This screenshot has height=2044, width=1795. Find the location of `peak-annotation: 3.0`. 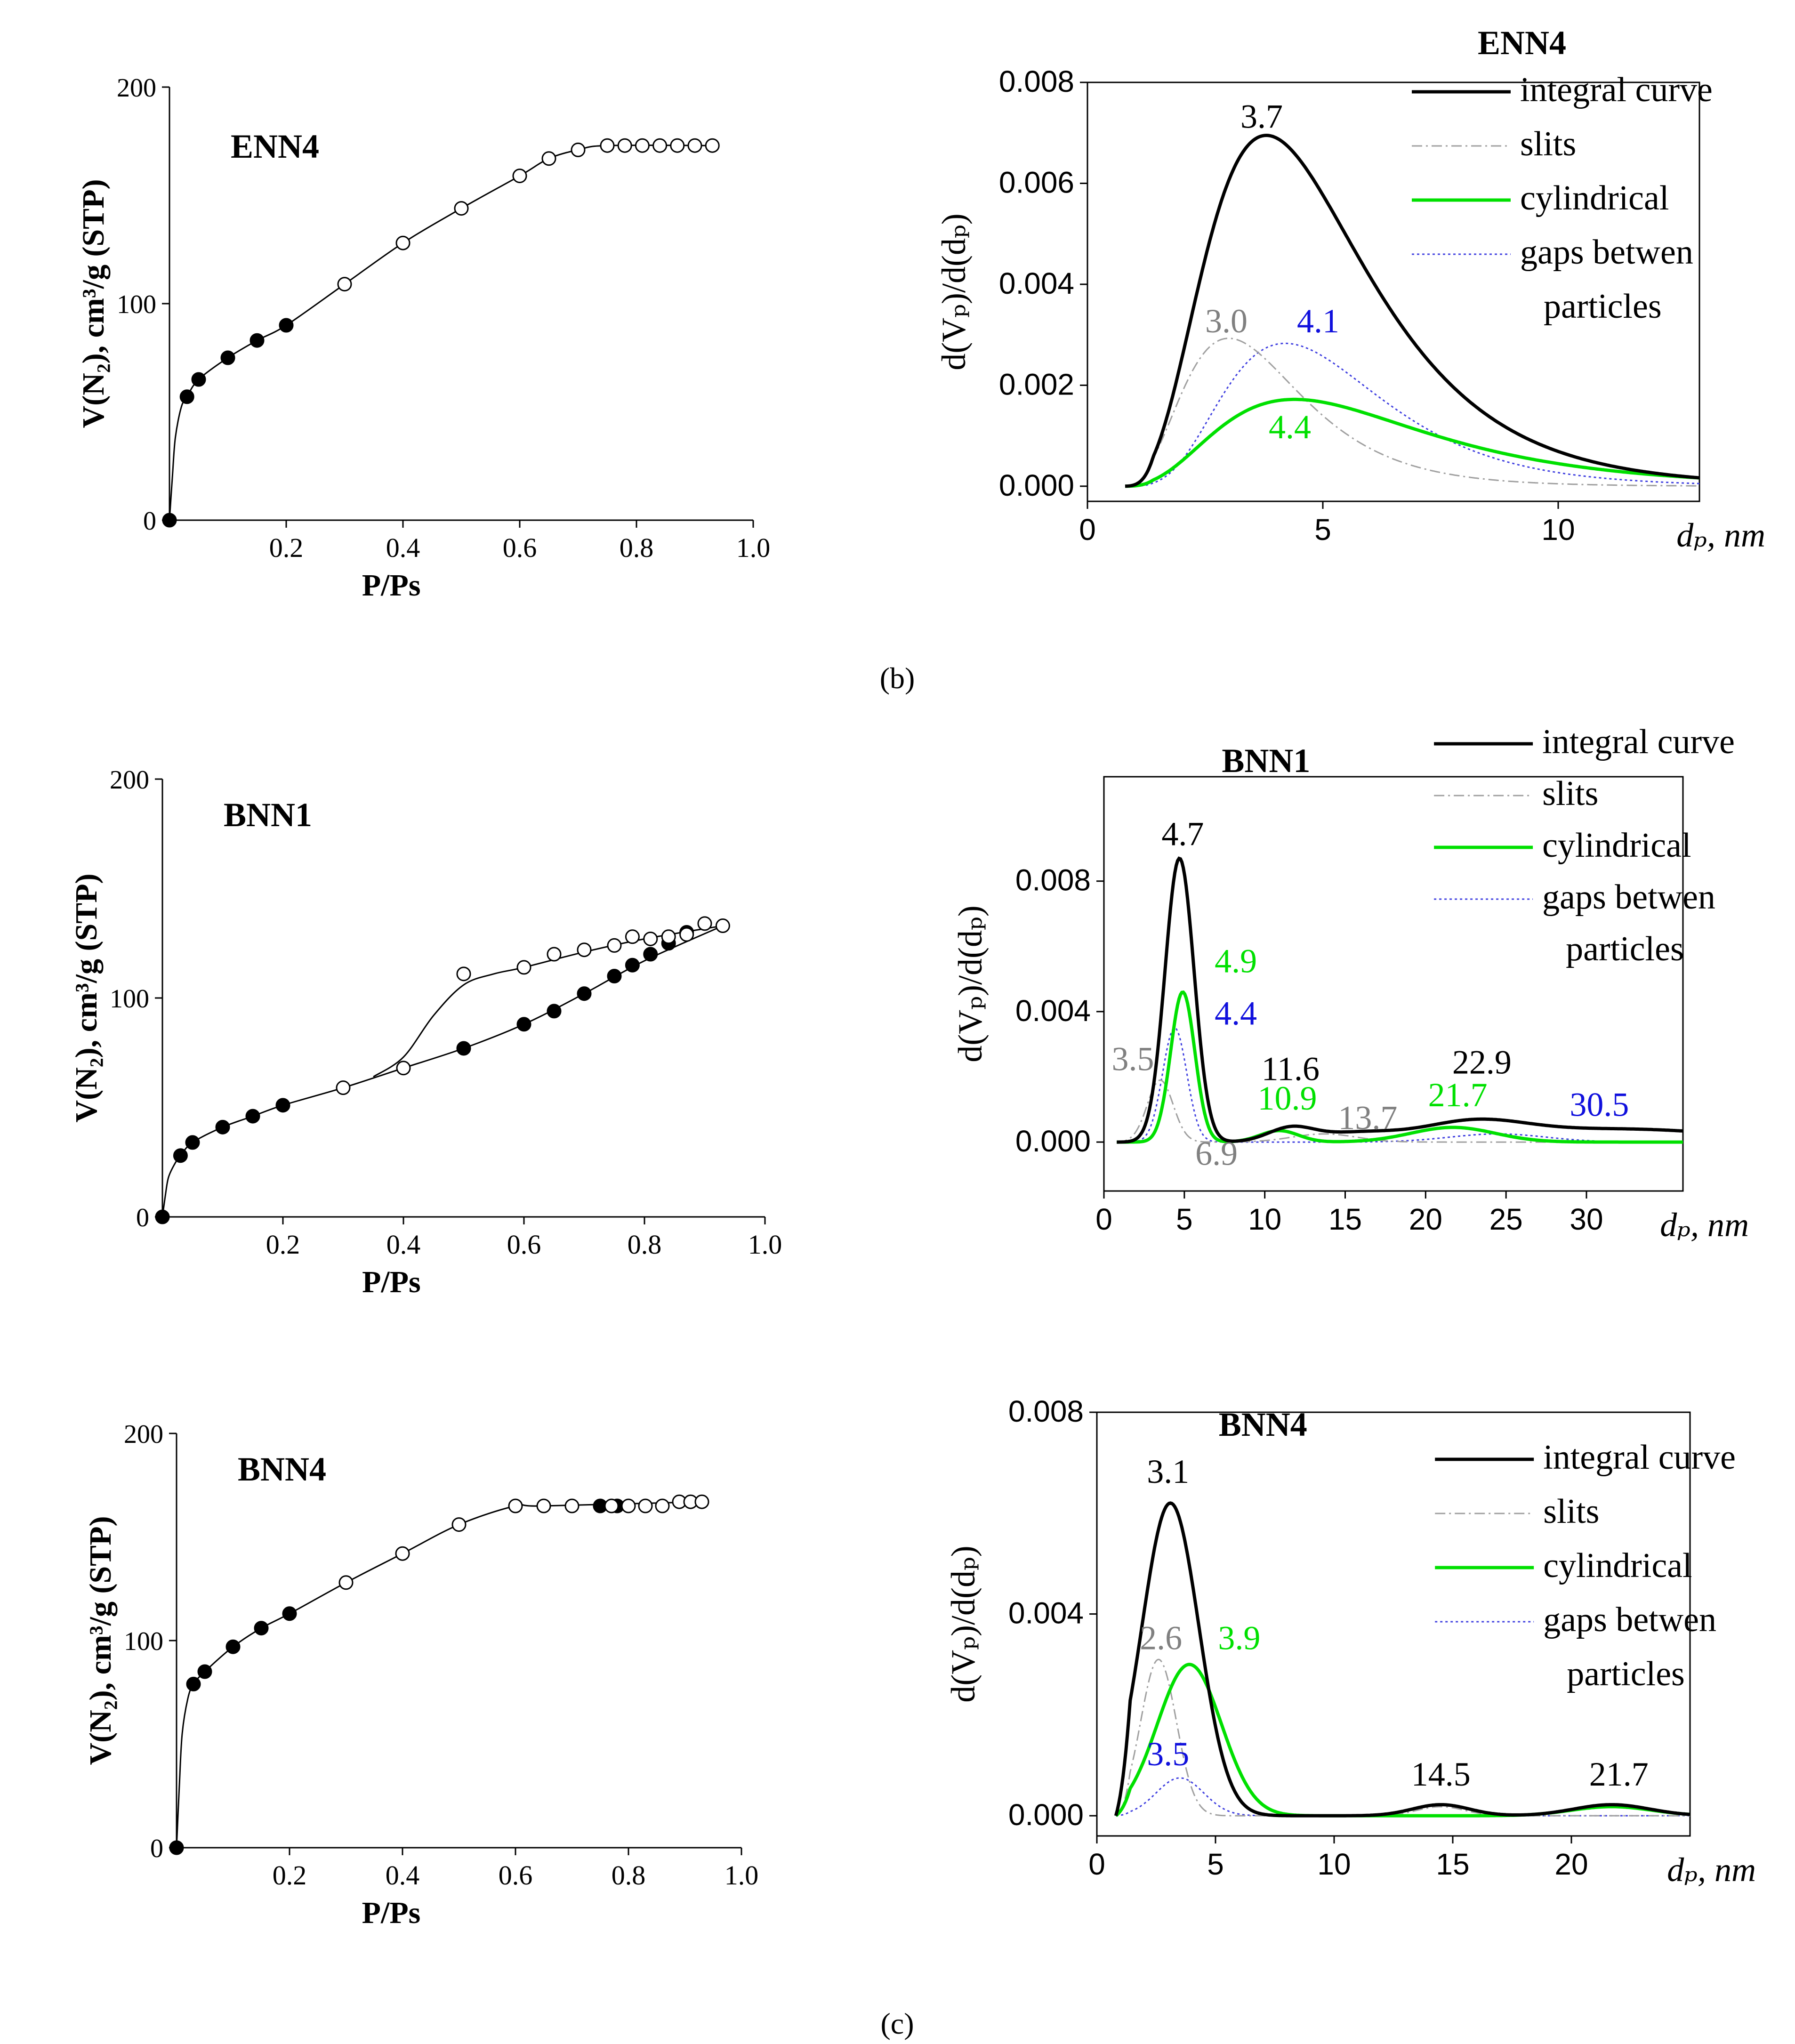

peak-annotation: 3.0 is located at coordinates (1226, 321).